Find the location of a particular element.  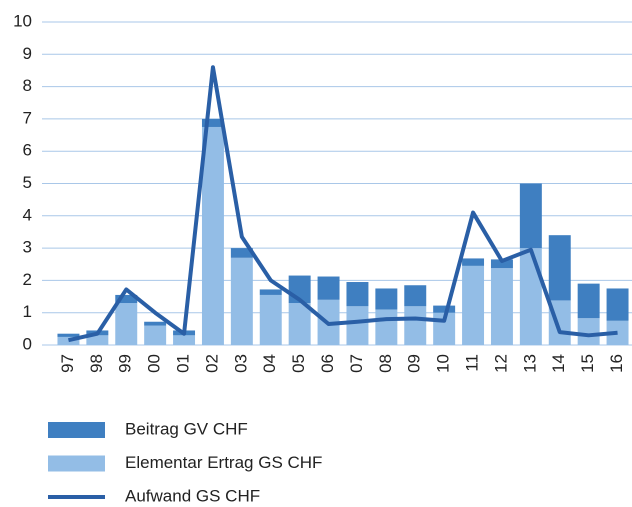

legend-label: Aufwand GS CHF is located at coordinates (192, 495).